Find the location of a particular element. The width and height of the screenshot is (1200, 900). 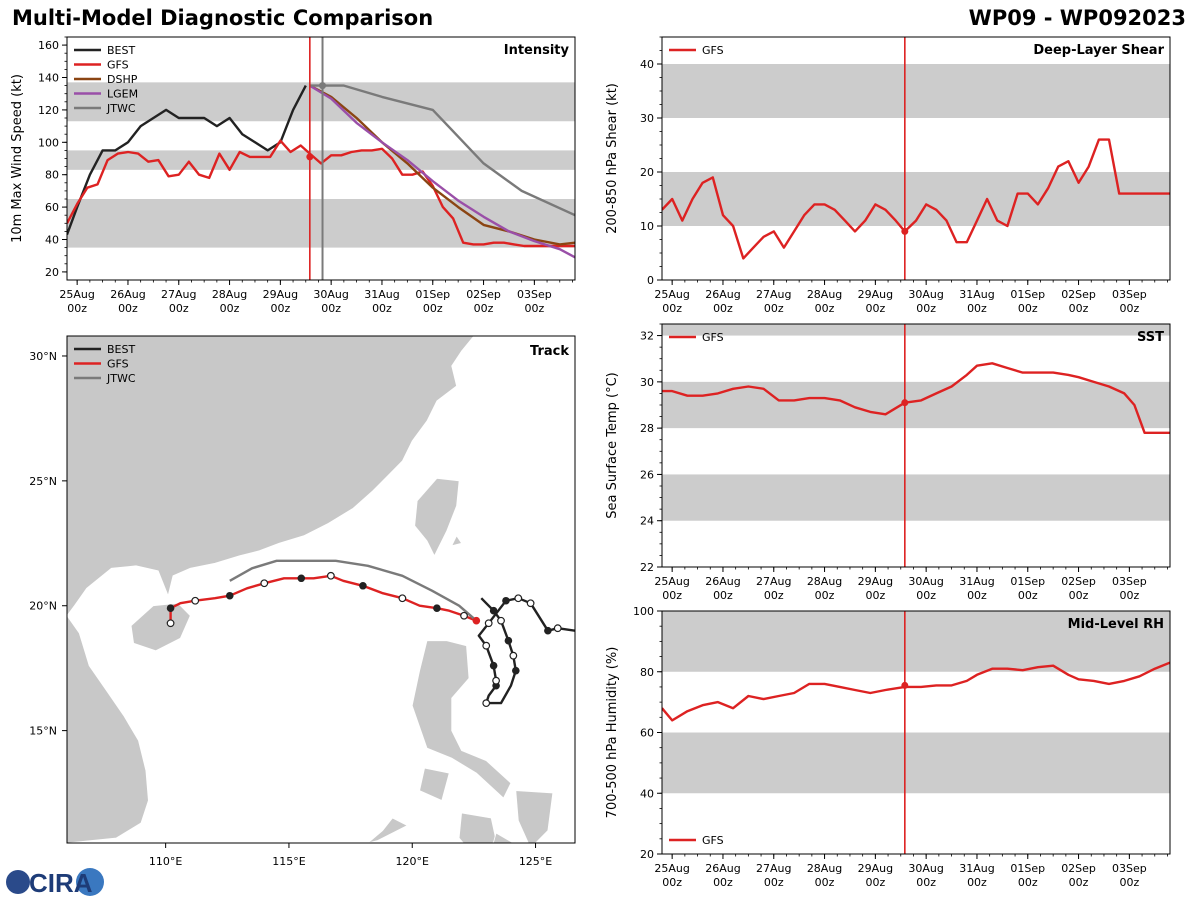

track-init-marker is located at coordinates (476, 620).